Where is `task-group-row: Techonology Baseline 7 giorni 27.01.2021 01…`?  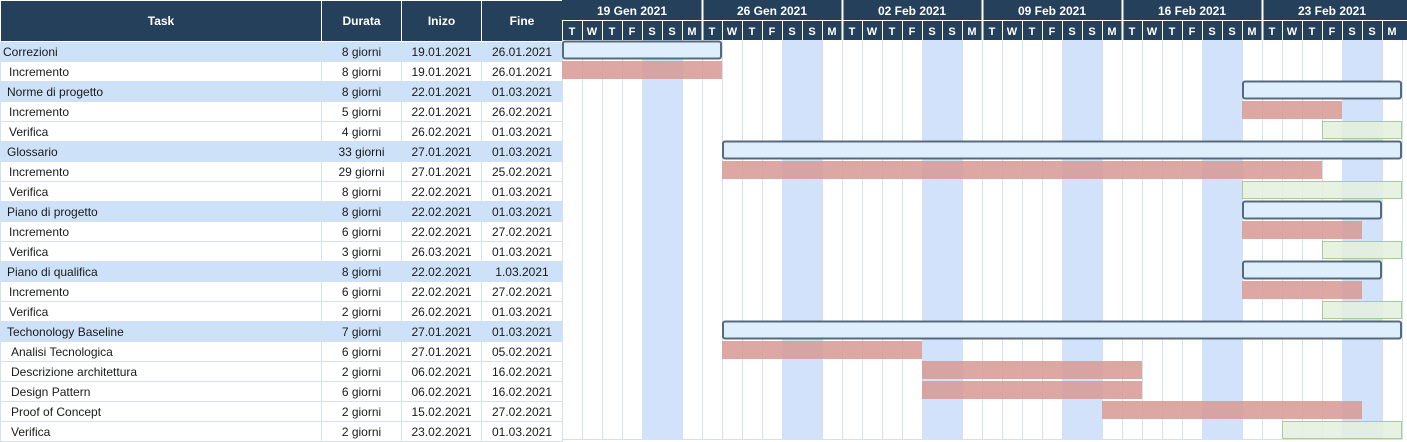
task-group-row: Techonology Baseline 7 giorni 27.01.2021 01… is located at coordinates (281, 331).